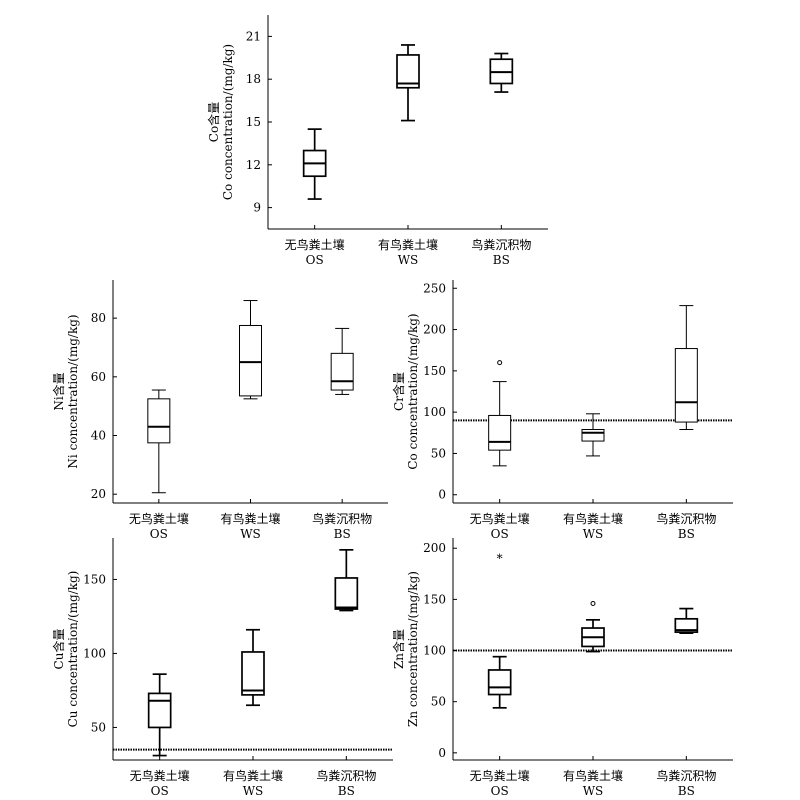  What do you see at coordinates (253, 122) in the screenshot?
I see `y-tick-label: 15` at bounding box center [253, 122].